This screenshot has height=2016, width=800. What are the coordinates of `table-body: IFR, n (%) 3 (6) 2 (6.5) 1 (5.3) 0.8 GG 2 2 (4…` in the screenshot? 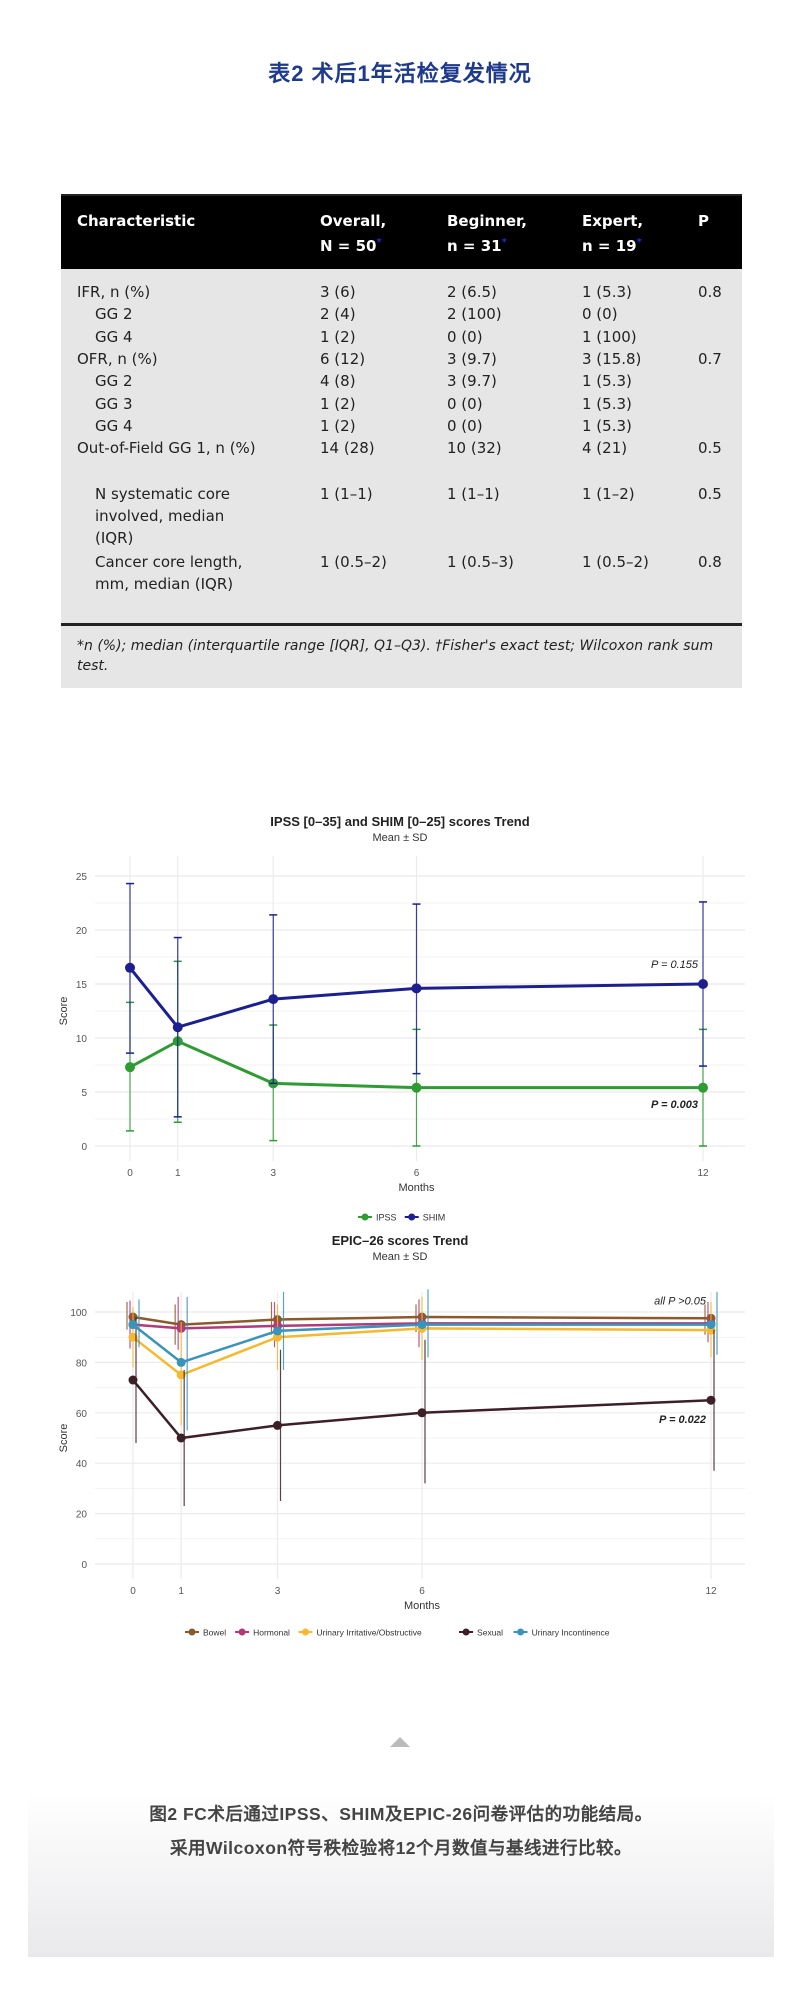 It's located at (401, 446).